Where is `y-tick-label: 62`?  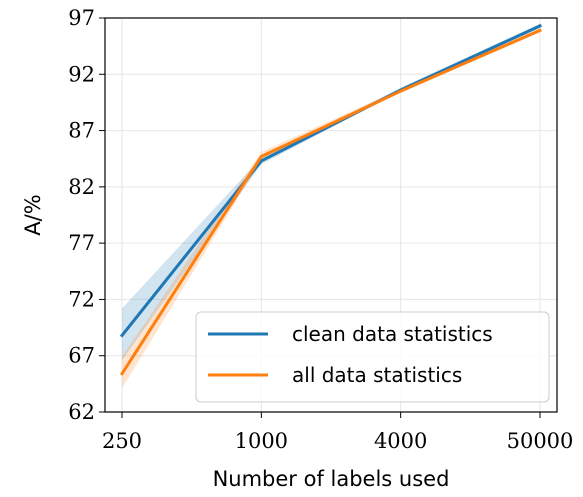 y-tick-label: 62 is located at coordinates (81, 412).